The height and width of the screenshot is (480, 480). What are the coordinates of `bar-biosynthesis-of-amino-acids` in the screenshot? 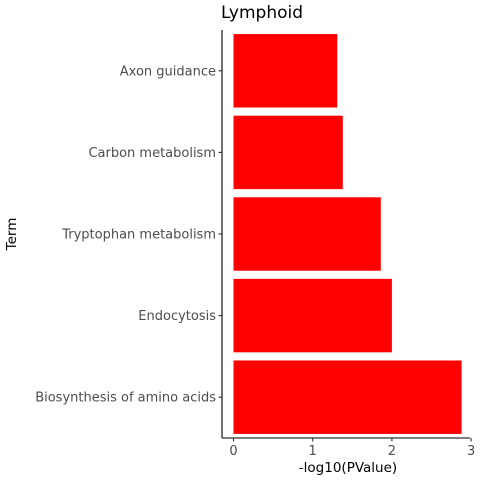 It's located at (347, 397).